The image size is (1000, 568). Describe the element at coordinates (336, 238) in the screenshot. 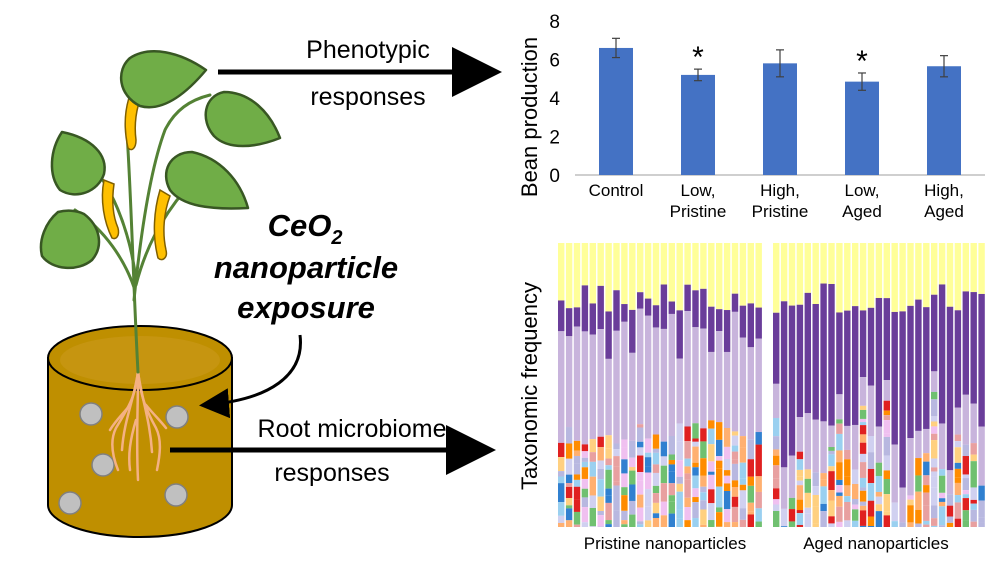

I see `exposure-label-subscript: 2` at that location.